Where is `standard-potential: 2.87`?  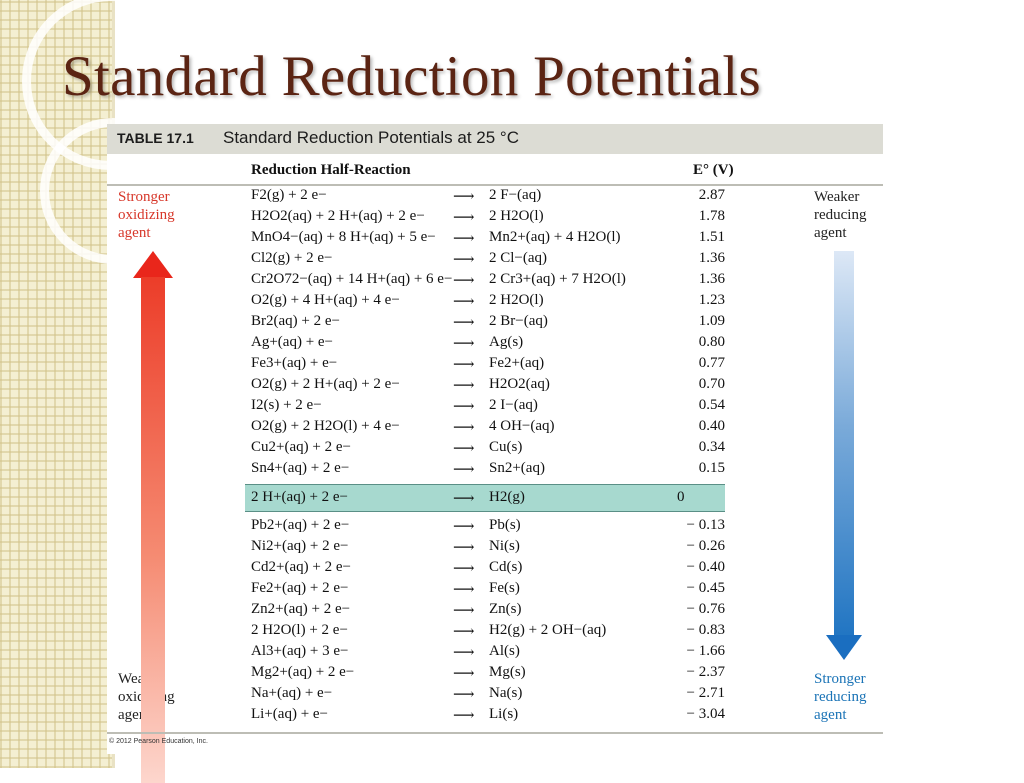
standard-potential: 2.87 is located at coordinates (711, 195).